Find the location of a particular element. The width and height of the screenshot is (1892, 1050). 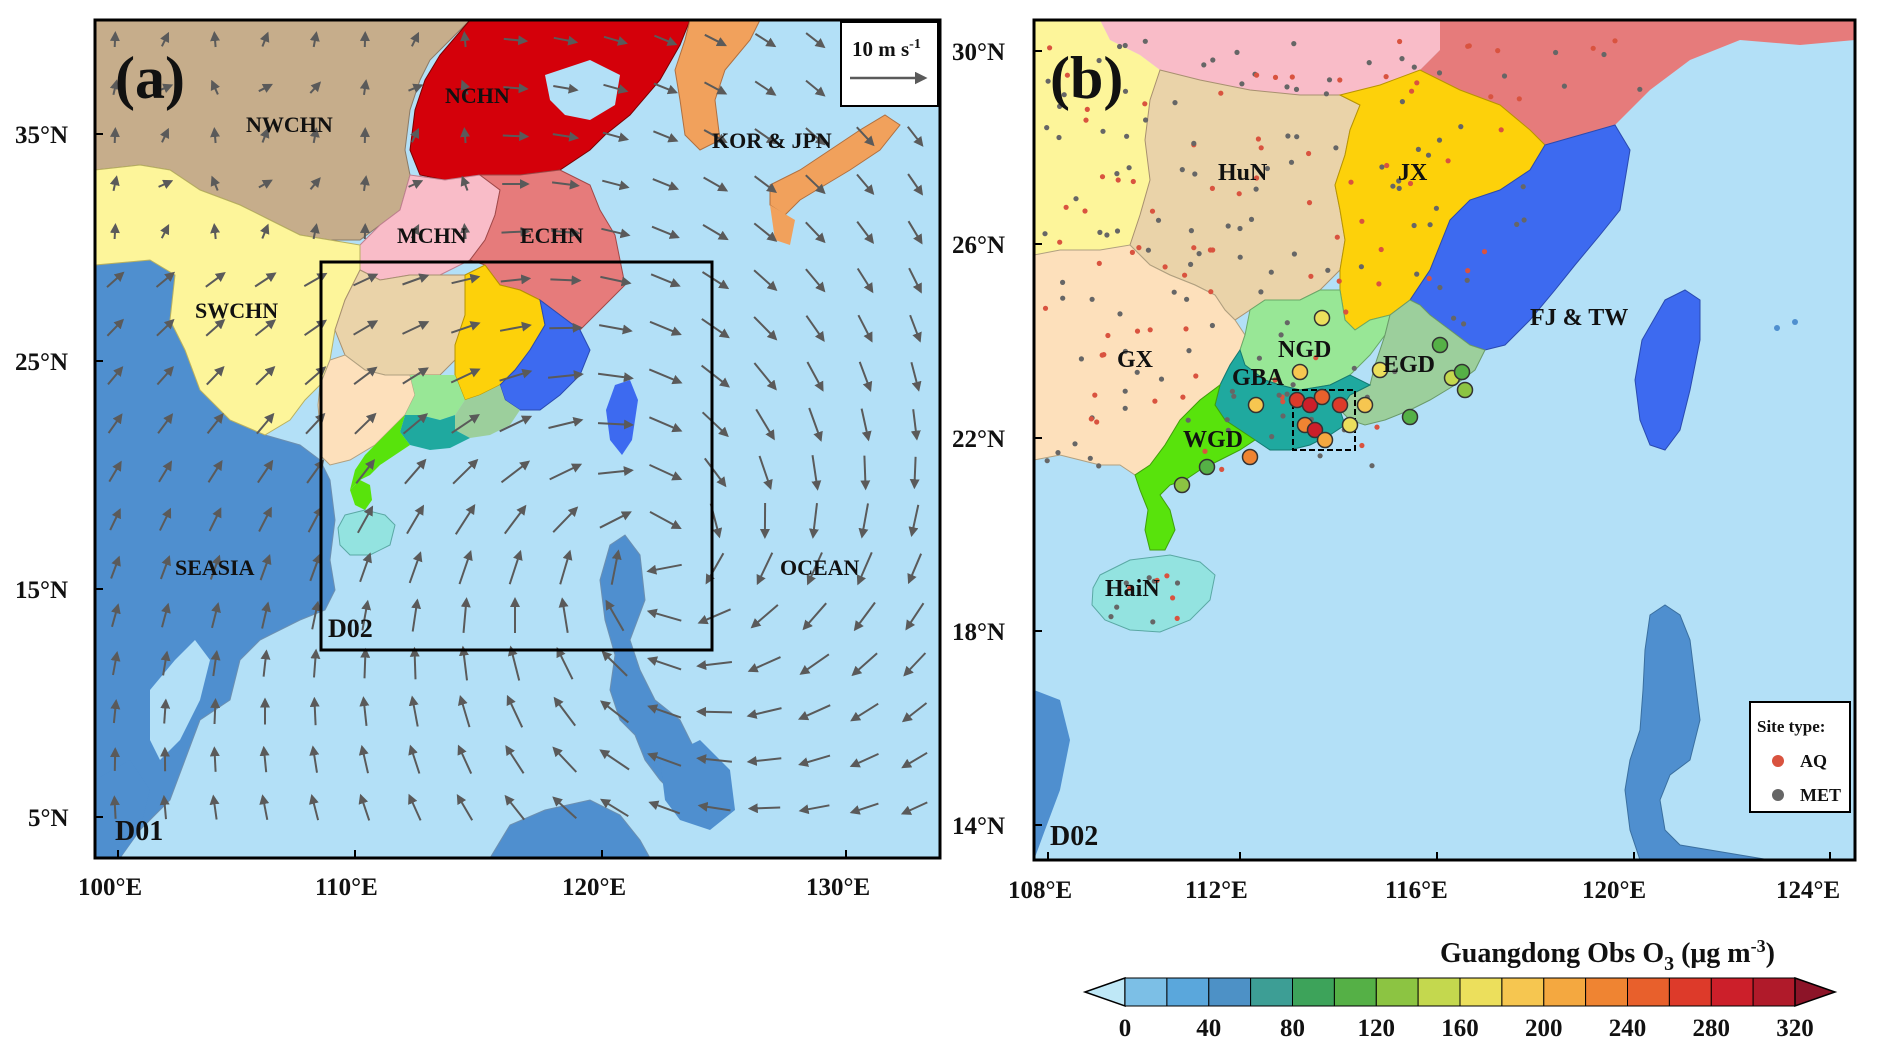

gulf-thailand is located at coordinates (180, 700).